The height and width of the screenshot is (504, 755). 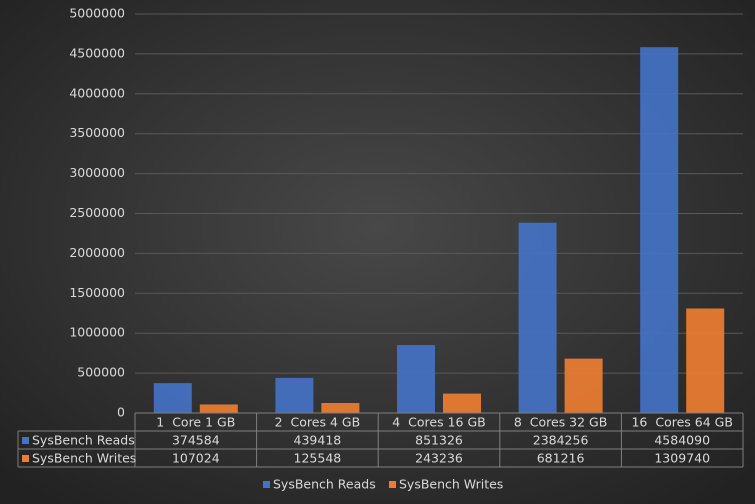 I want to click on x-tick-label: 16 Cores 64 GB, so click(x=681, y=422).